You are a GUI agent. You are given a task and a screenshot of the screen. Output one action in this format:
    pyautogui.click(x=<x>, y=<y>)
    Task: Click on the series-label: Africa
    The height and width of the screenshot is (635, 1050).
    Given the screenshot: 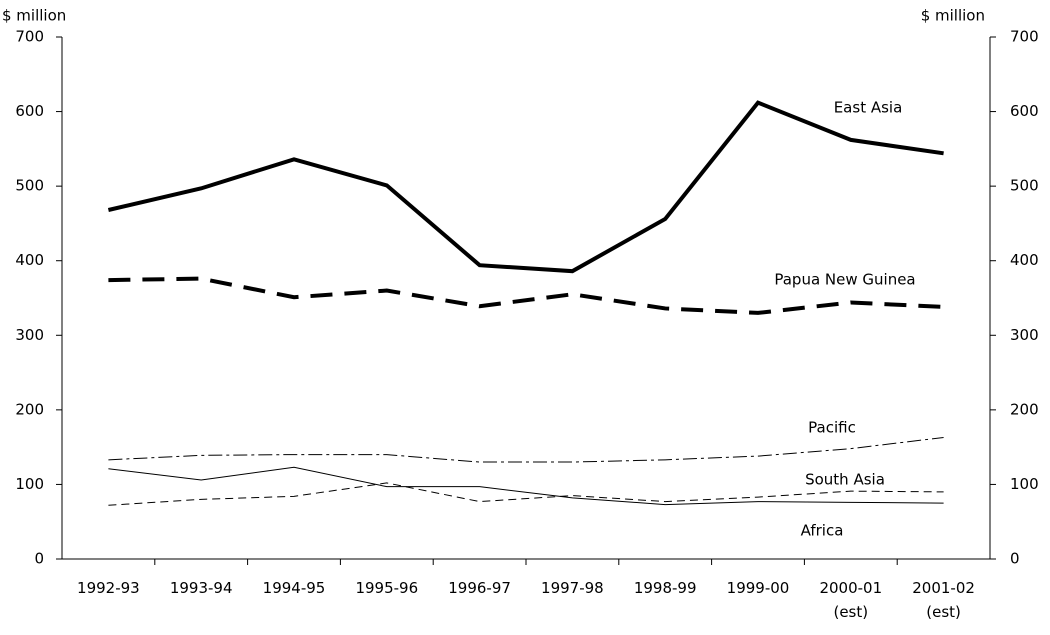 What is the action you would take?
    pyautogui.click(x=822, y=531)
    